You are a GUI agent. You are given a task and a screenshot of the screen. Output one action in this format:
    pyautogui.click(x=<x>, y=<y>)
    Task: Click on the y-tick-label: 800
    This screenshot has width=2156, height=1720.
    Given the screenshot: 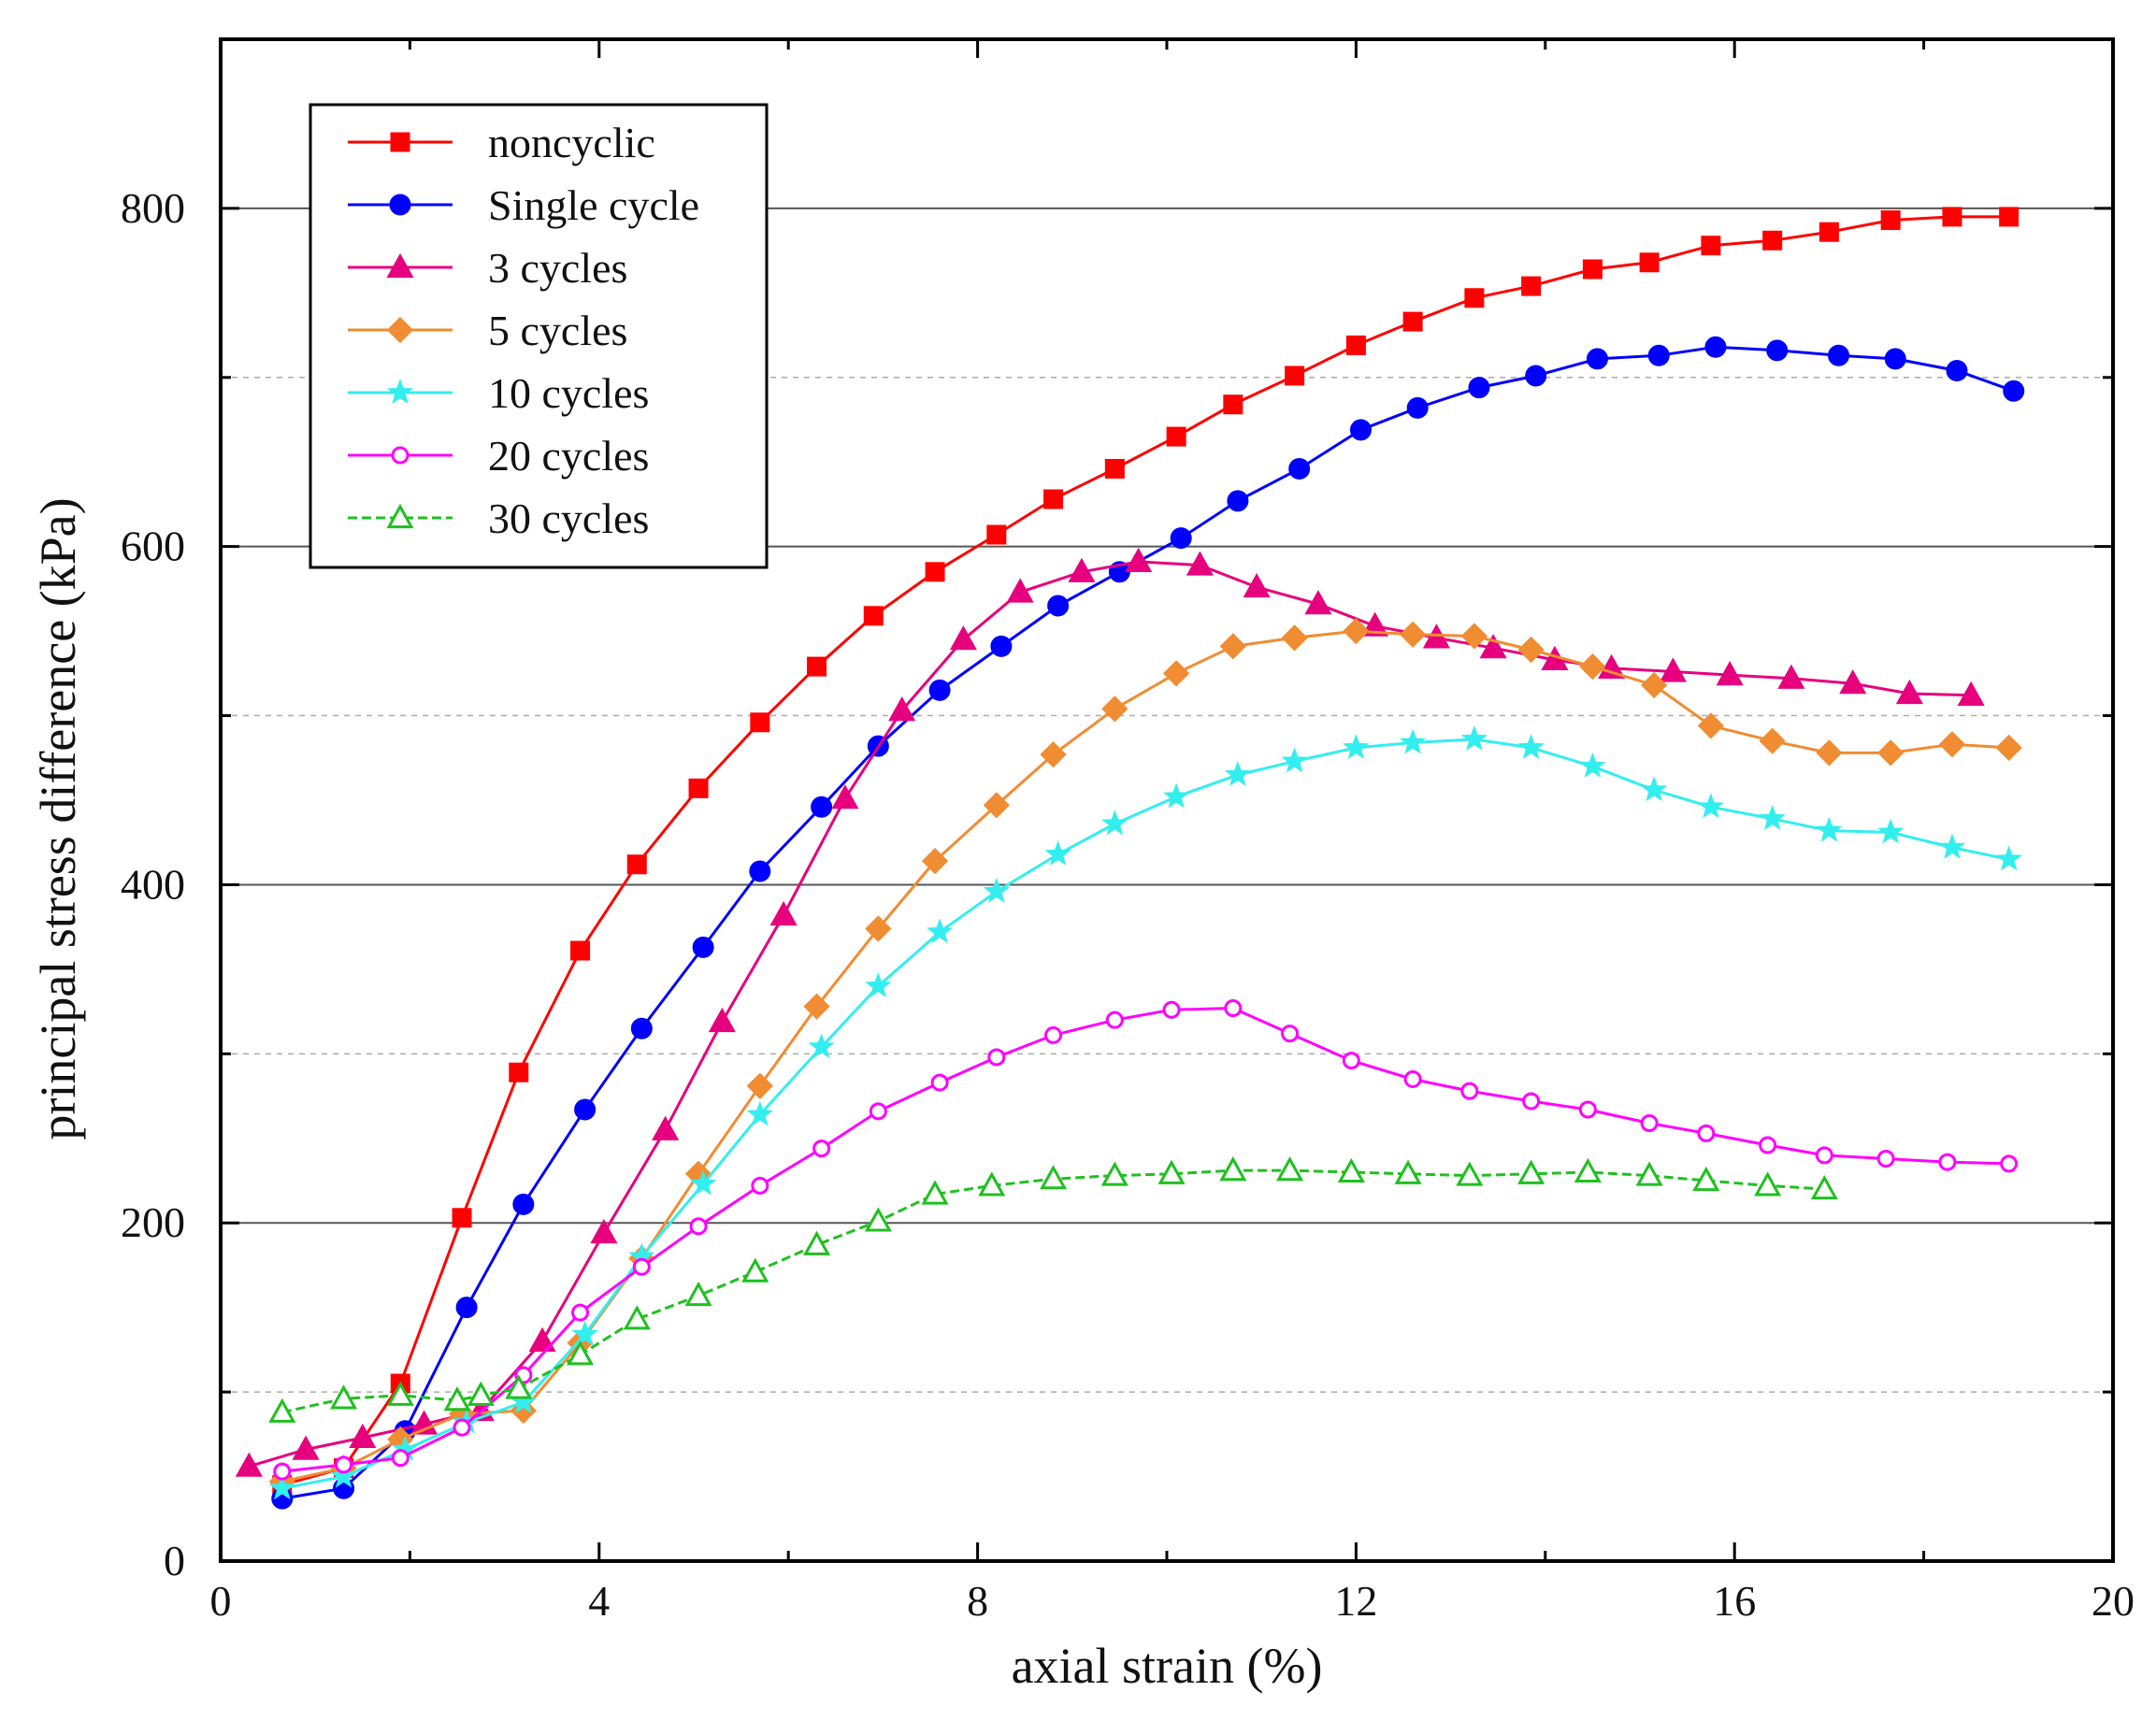 What is the action you would take?
    pyautogui.click(x=153, y=208)
    